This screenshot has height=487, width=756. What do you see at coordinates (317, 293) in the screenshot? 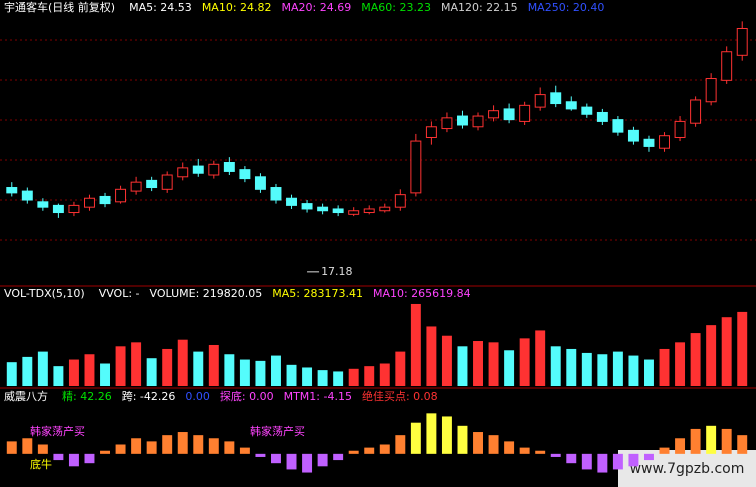
I see `legend-entry: MA5: 283173.41` at bounding box center [317, 293].